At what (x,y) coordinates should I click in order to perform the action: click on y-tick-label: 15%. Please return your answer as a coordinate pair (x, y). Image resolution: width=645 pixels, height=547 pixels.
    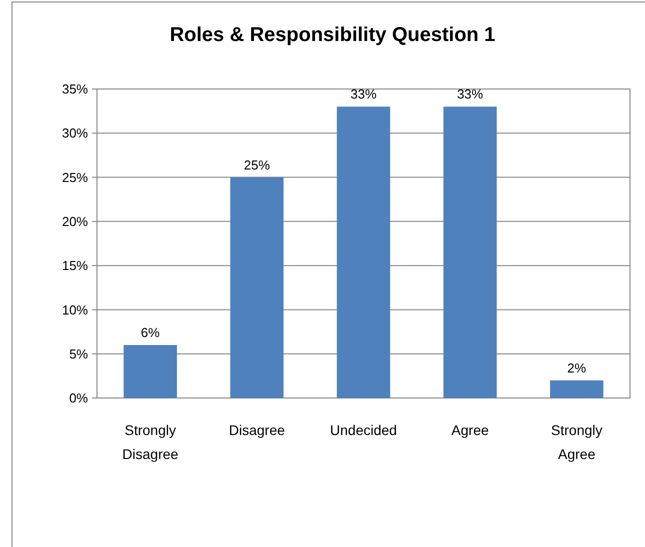
    Looking at the image, I should click on (75, 266).